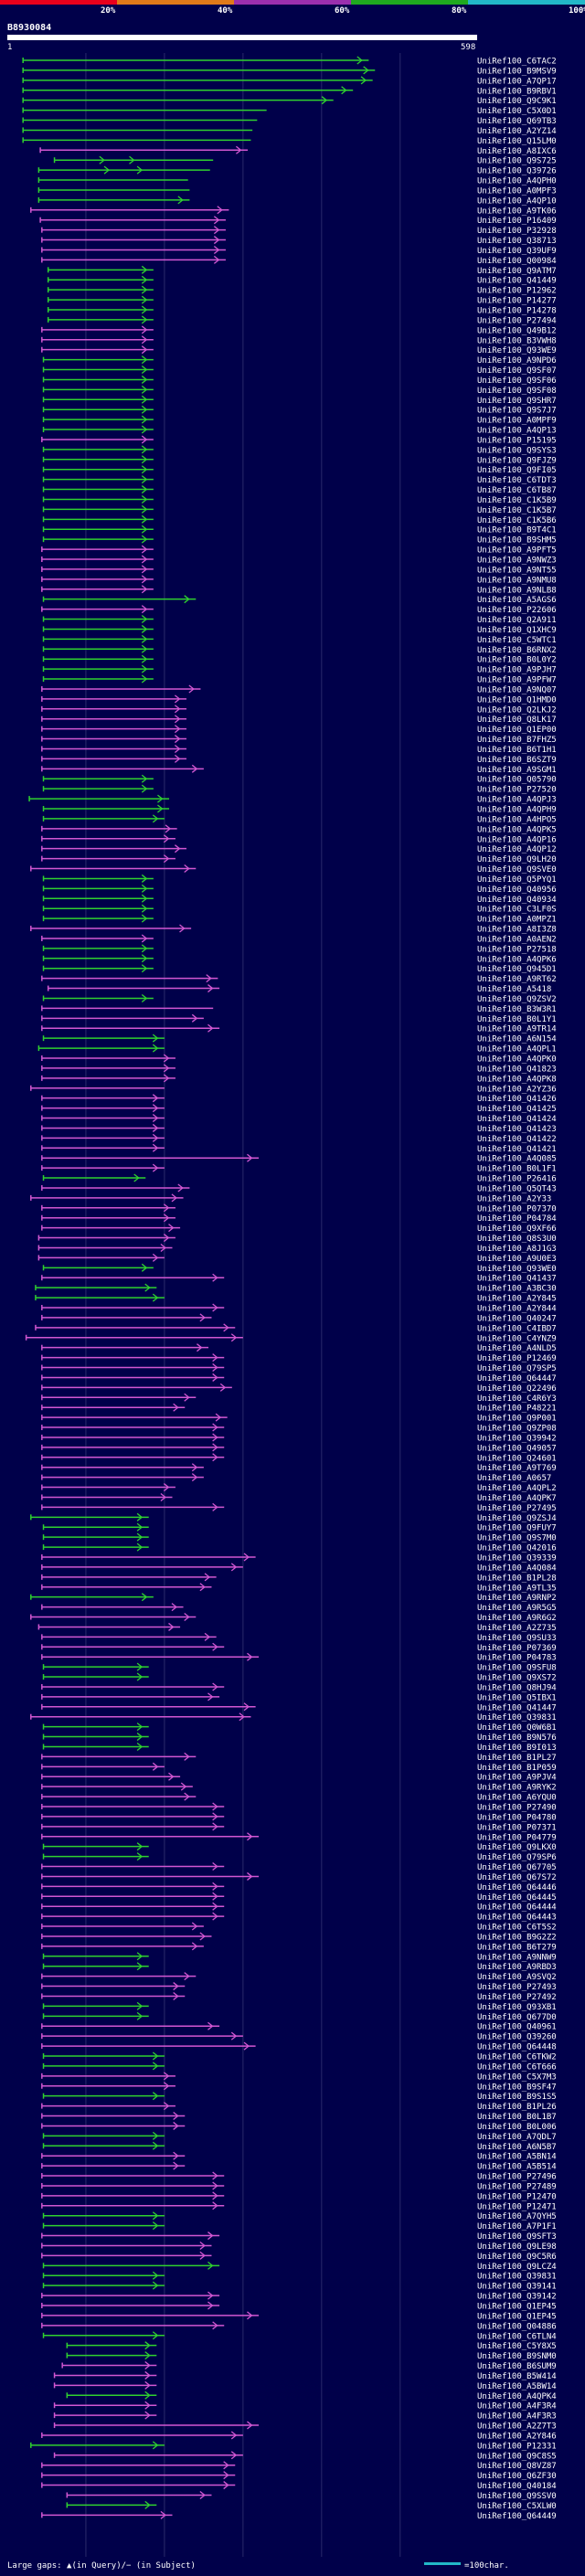 This screenshot has height=2576, width=585. Describe the element at coordinates (291, 1338) in the screenshot. I see `hit-row: UniRef100_C4YNZ9` at that location.